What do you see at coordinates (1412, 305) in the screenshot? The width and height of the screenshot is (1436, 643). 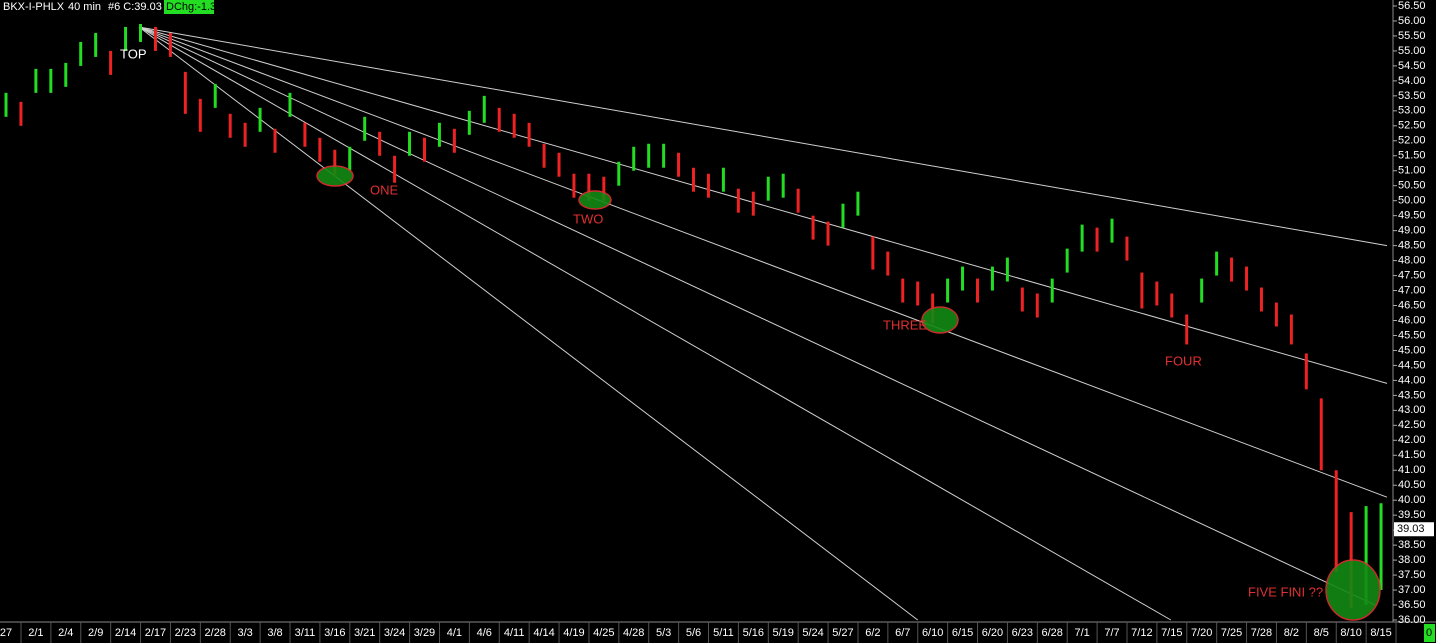 I see `y-tick-label: 46.50` at bounding box center [1412, 305].